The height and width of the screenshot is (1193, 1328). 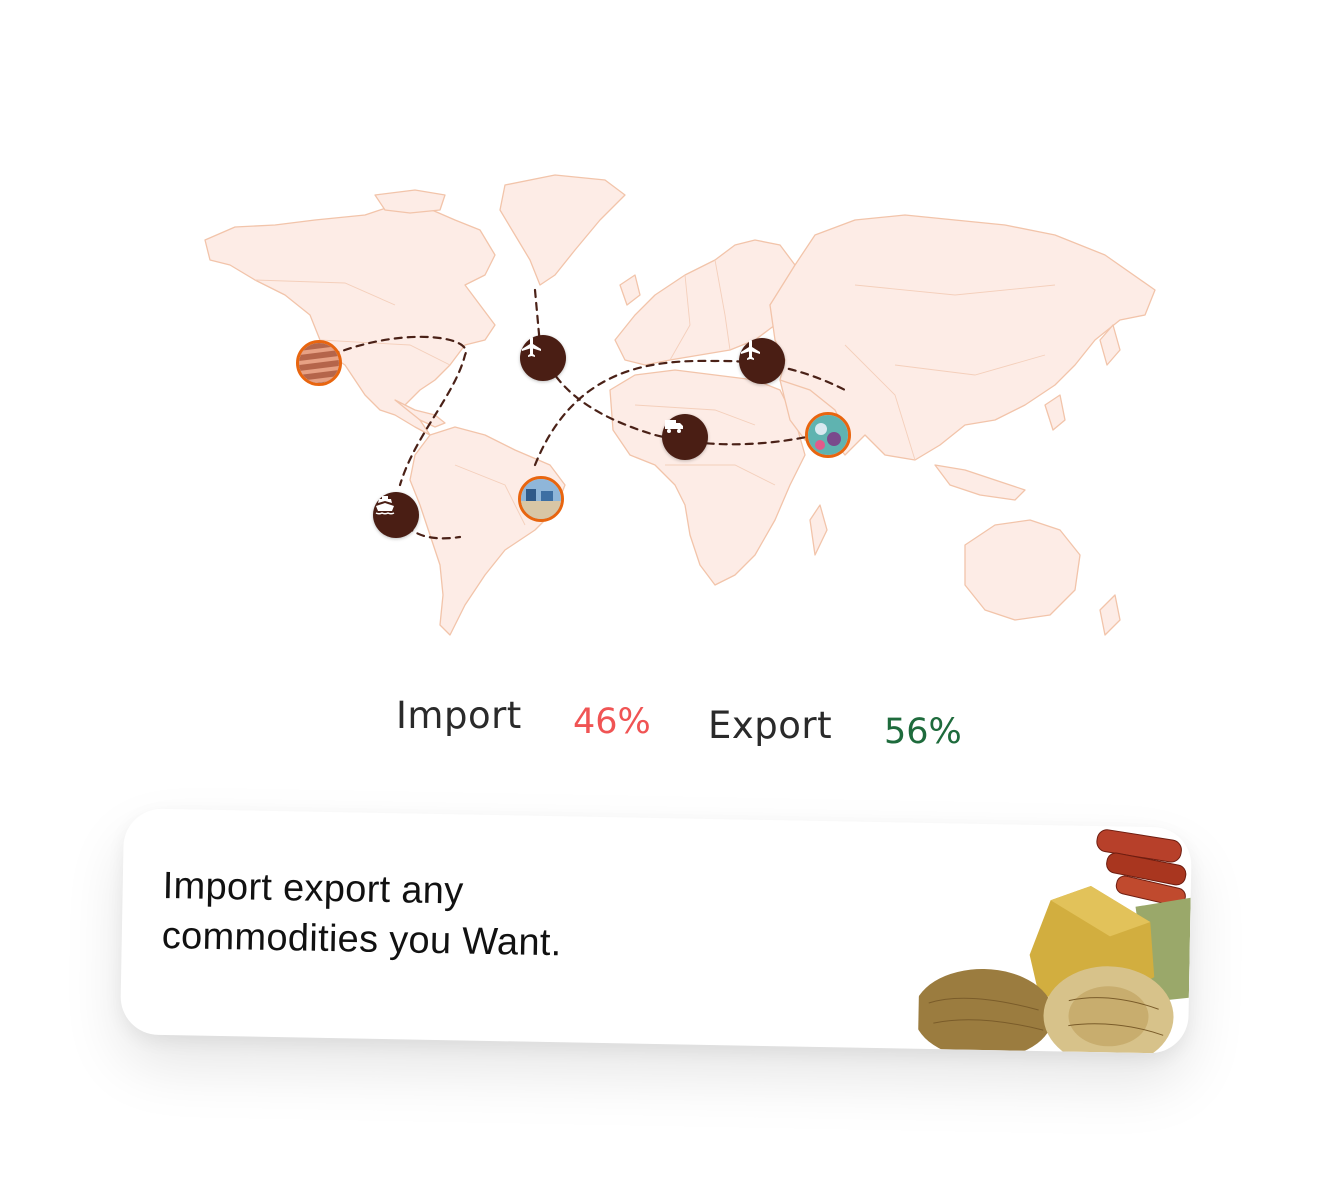 I want to click on port-containers-image, so click(x=541, y=499).